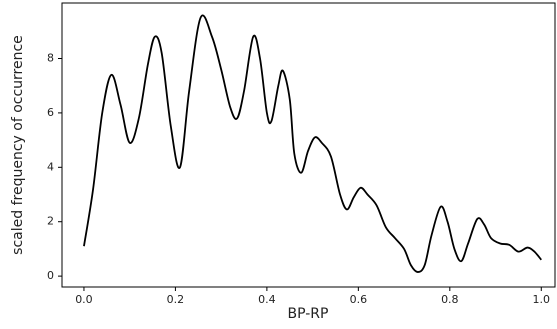 The width and height of the screenshot is (557, 329). Describe the element at coordinates (50, 221) in the screenshot. I see `y-tick-label: 2` at that location.